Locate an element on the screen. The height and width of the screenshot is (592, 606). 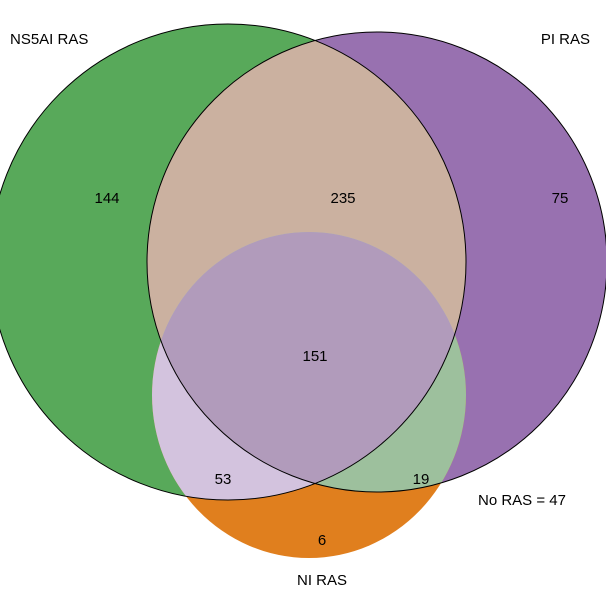
ns5ai-set-label: NS5AI RAS is located at coordinates (49, 39).